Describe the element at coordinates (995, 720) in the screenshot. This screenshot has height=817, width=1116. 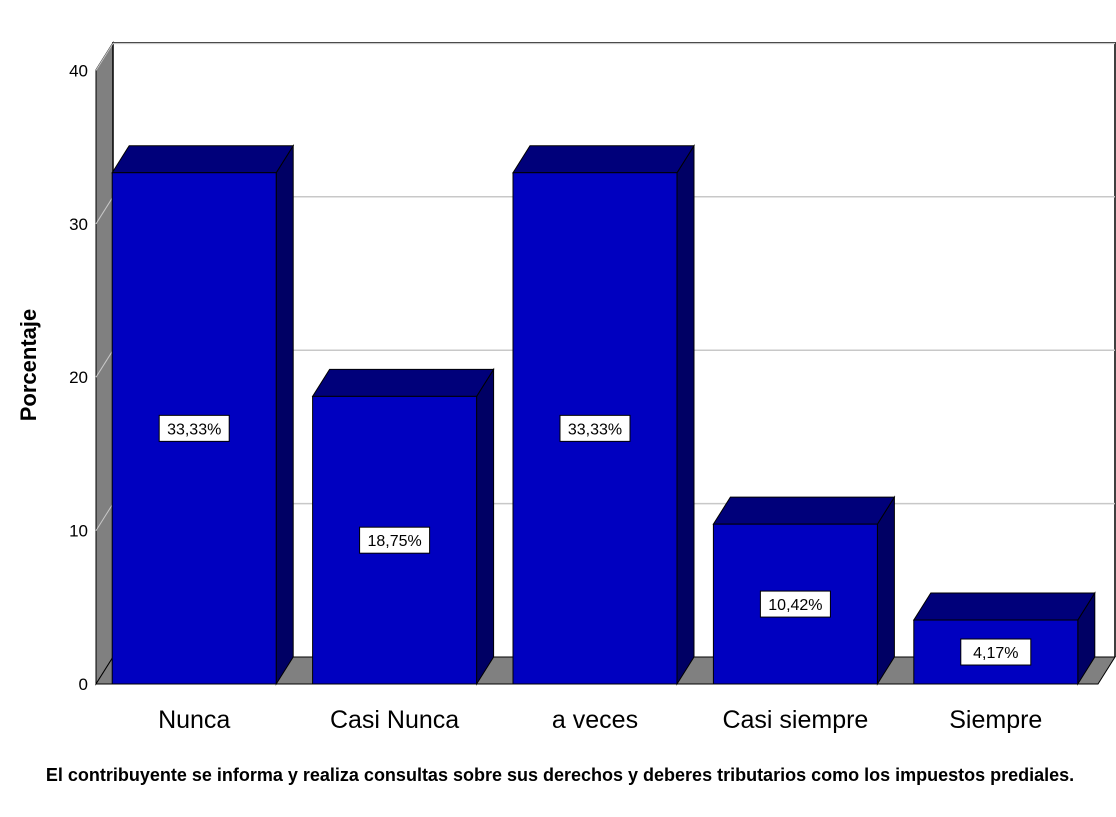
I see `x-category-label: Siempre` at that location.